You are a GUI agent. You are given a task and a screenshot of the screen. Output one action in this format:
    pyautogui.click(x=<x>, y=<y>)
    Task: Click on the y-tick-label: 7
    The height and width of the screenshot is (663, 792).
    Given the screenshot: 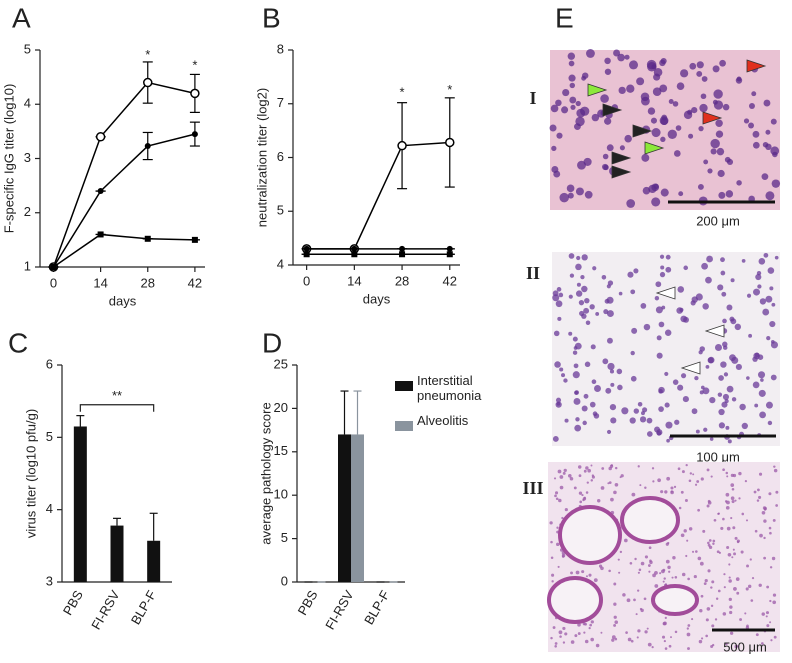 What is the action you would take?
    pyautogui.click(x=280, y=102)
    